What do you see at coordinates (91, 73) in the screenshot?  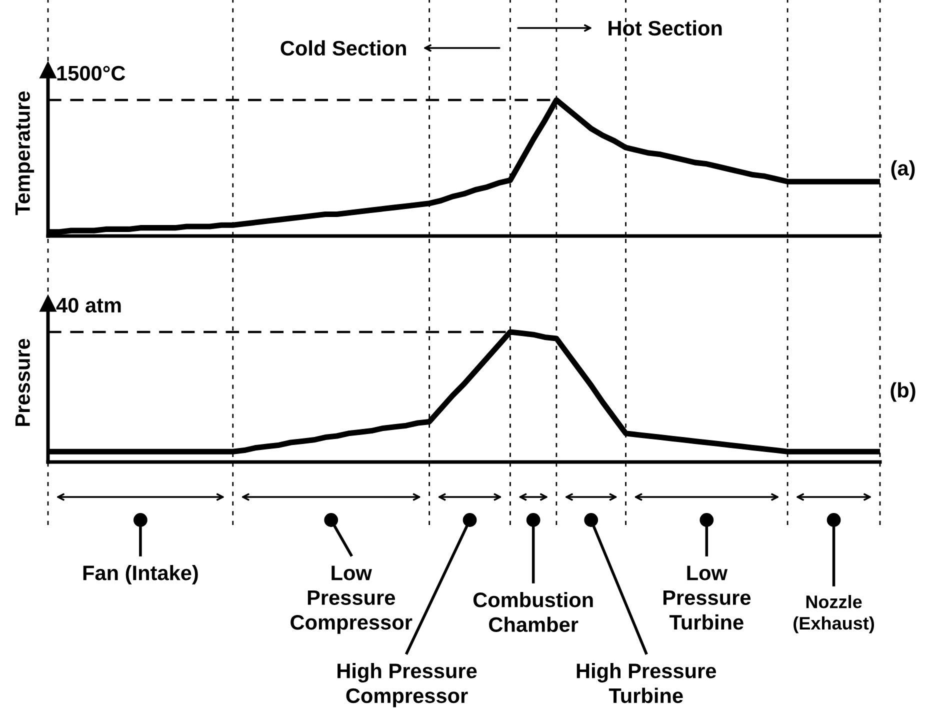 I see `legend-label: 1500°C` at bounding box center [91, 73].